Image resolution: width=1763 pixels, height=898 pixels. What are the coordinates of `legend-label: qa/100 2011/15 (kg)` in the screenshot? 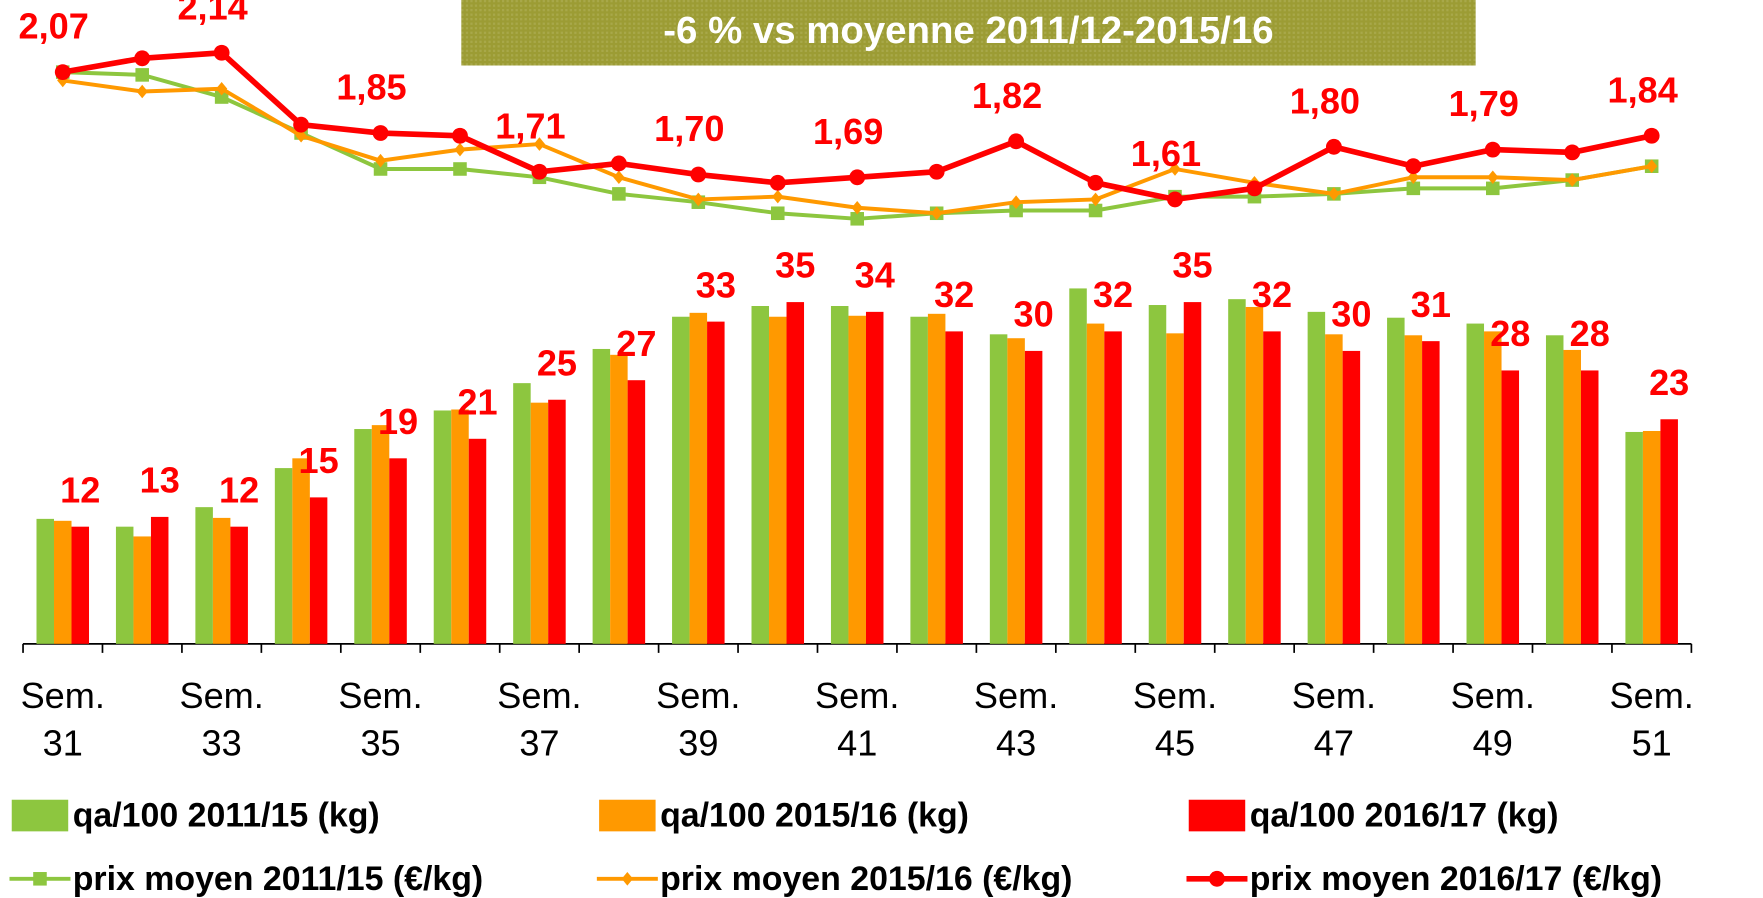 It's located at (226, 816).